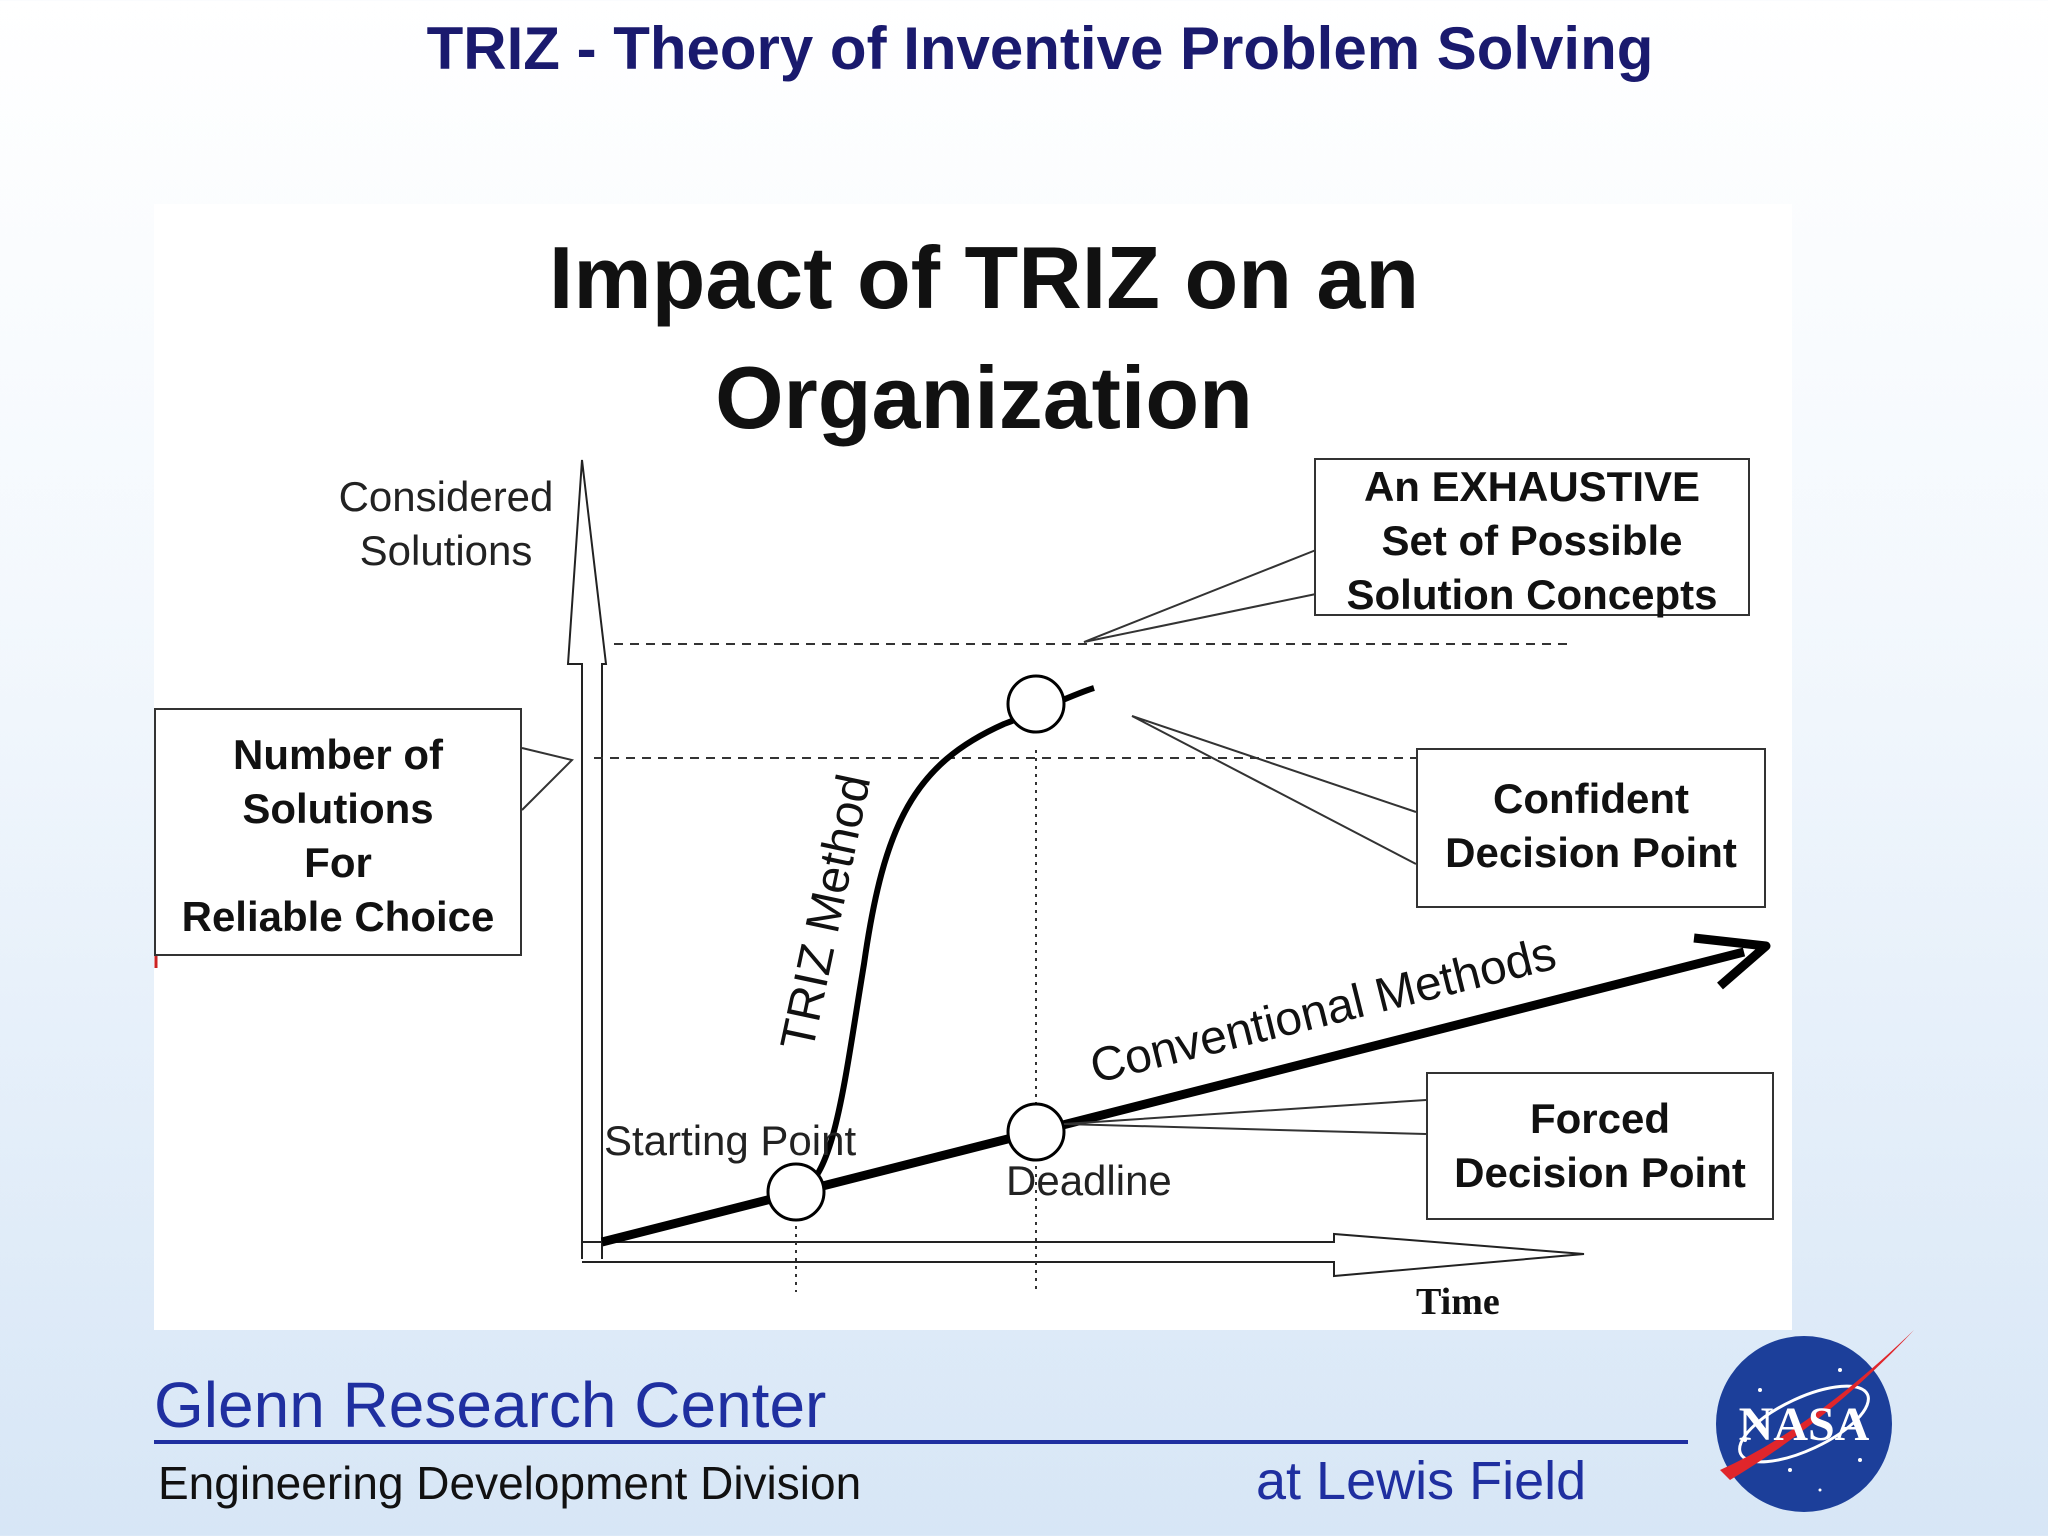 This screenshot has width=2048, height=1536. I want to click on nasa-logo-text: NASA, so click(1804, 1424).